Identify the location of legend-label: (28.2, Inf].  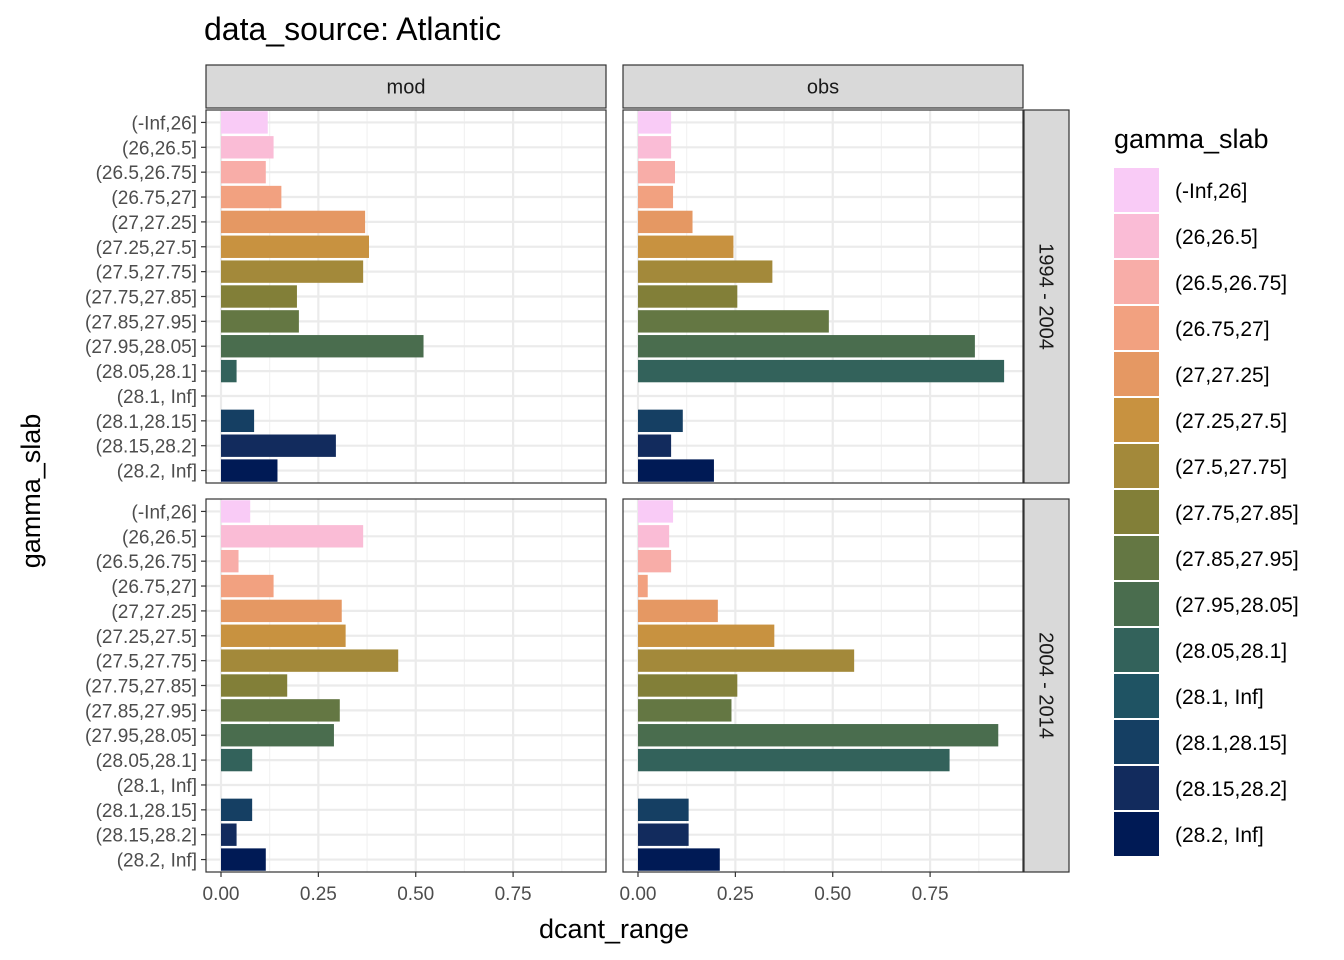
(1219, 835).